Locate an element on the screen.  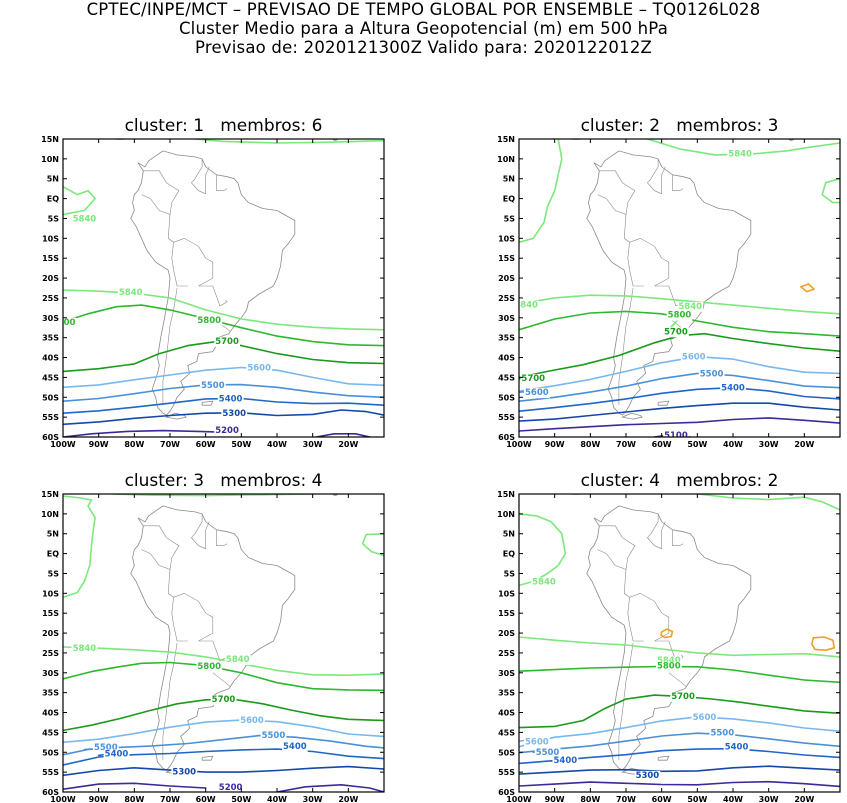
panel-title: cluster: 1 membros: 6 is located at coordinates (224, 126).